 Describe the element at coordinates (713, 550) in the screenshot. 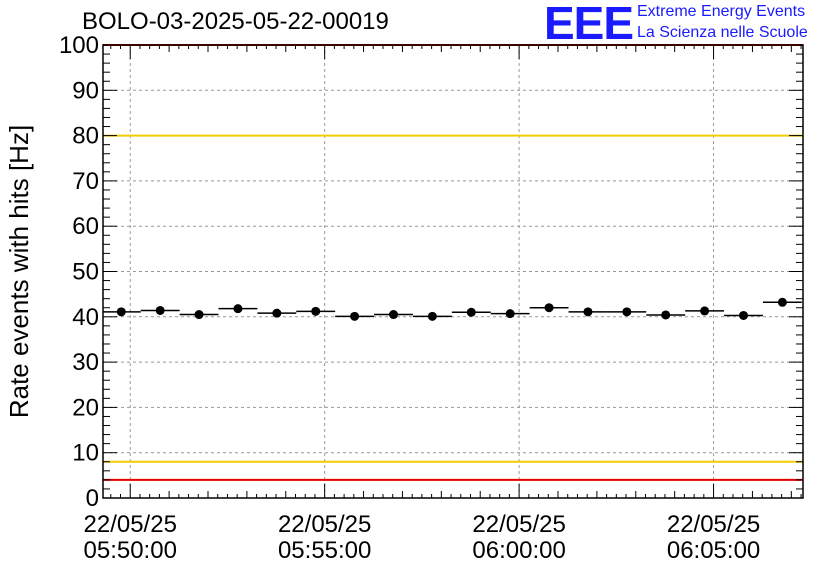

I see `x-tick-label-time: 06:05:00` at that location.